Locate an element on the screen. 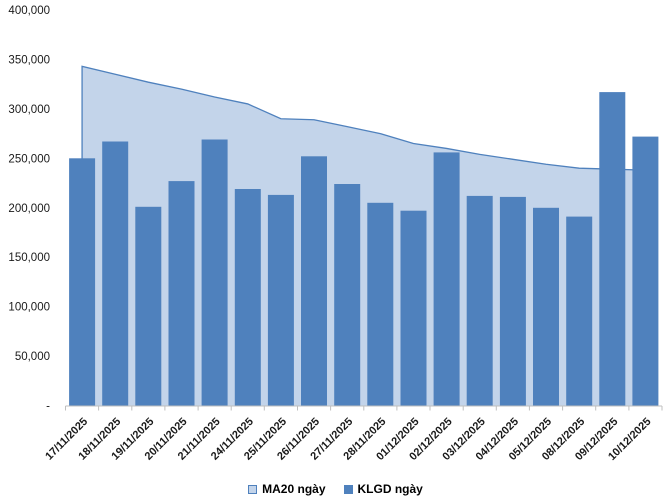 This screenshot has height=503, width=671. legend-item-ma20: MA20 ngày is located at coordinates (287, 489).